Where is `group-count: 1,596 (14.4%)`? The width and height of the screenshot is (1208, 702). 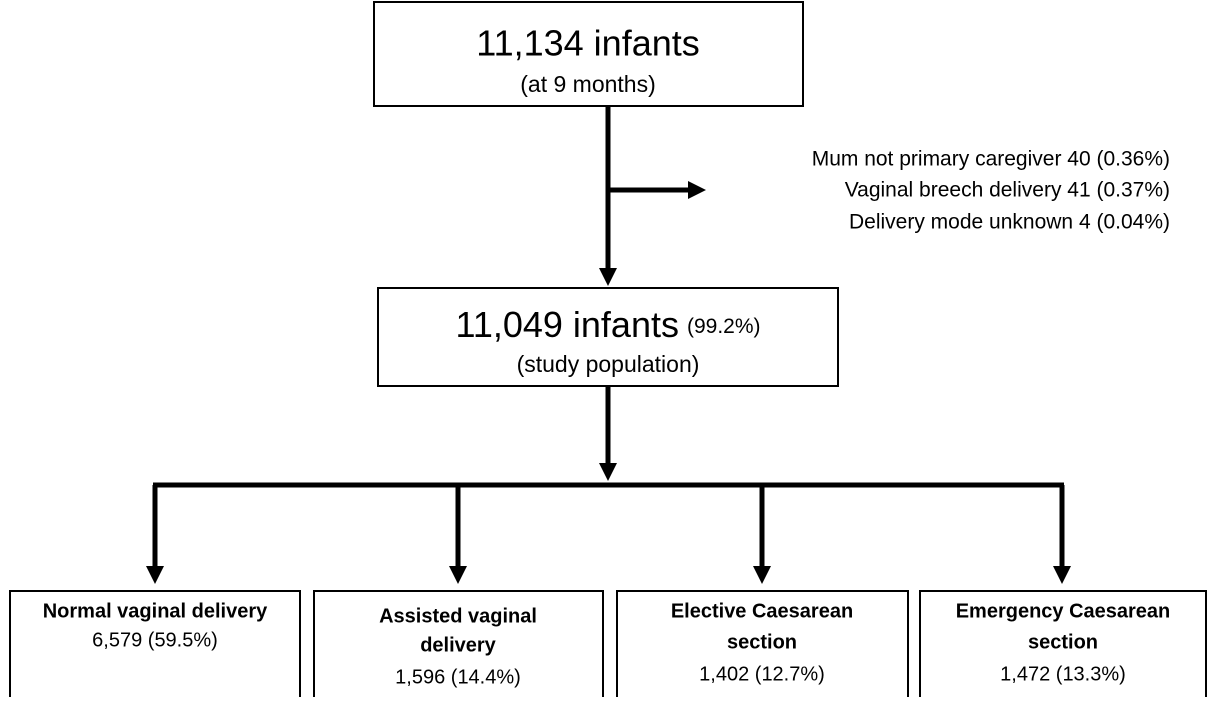
group-count: 1,596 (14.4%) is located at coordinates (458, 677).